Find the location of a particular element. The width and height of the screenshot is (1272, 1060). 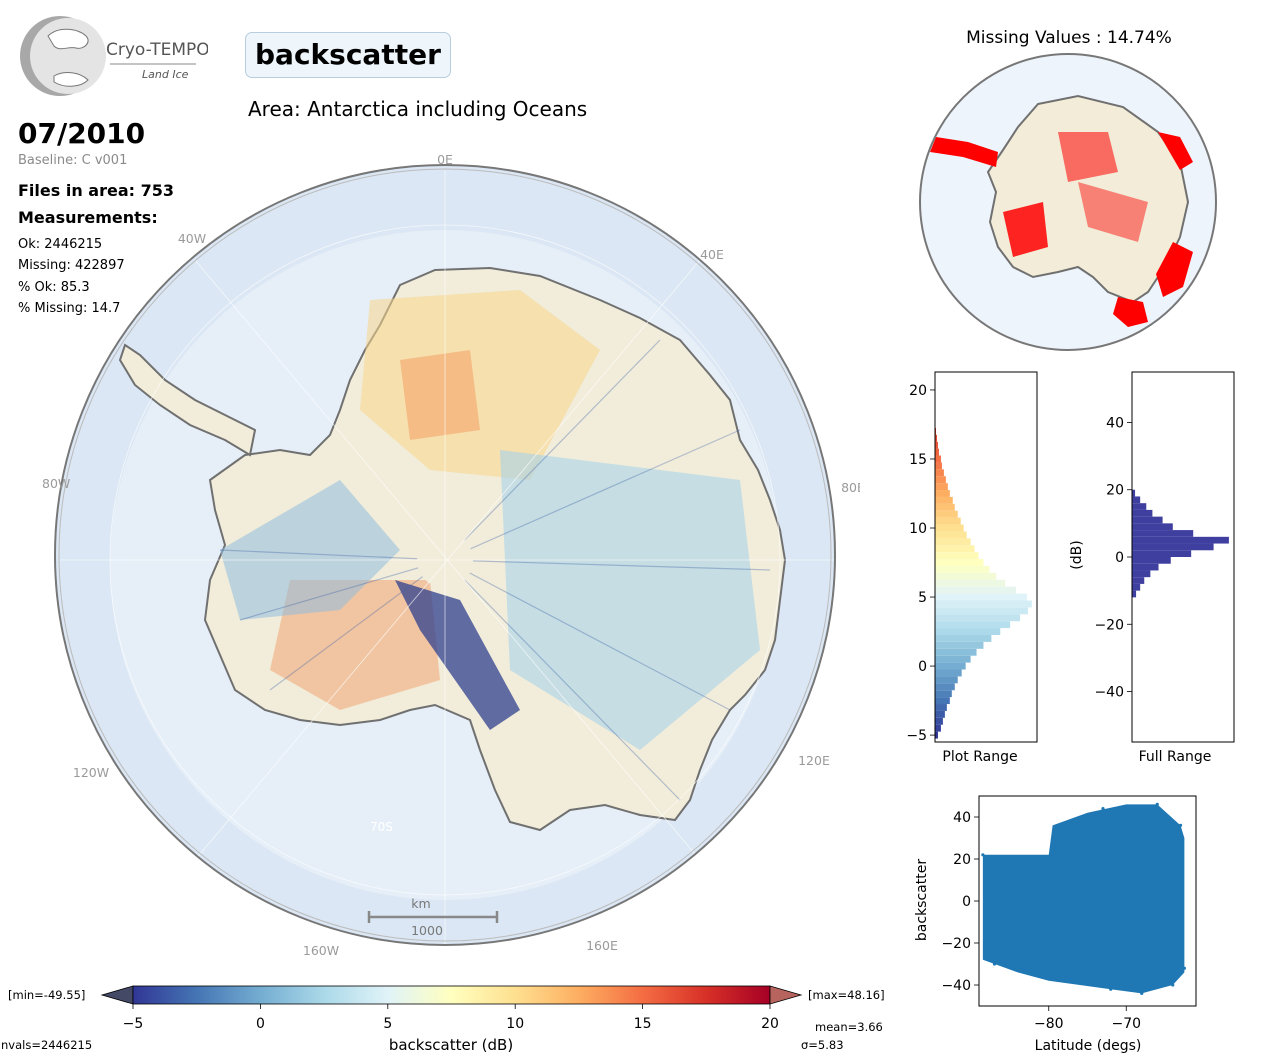

plot-range-label: Plot Range is located at coordinates (979, 757).